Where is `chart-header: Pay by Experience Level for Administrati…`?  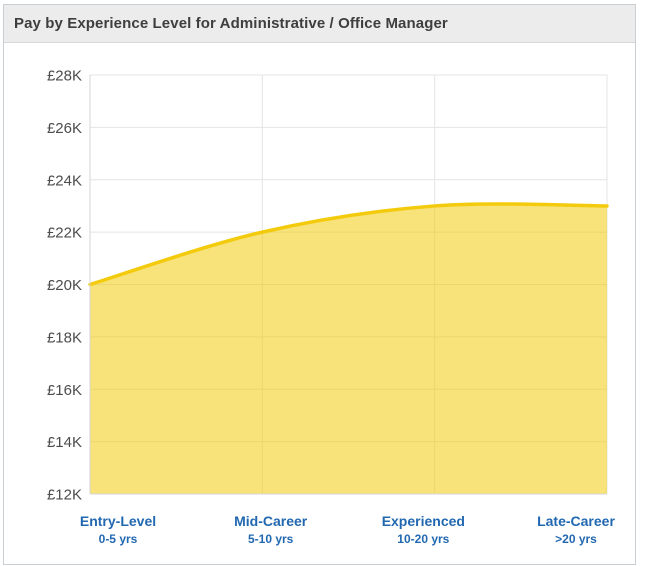 chart-header: Pay by Experience Level for Administrati… is located at coordinates (319, 24).